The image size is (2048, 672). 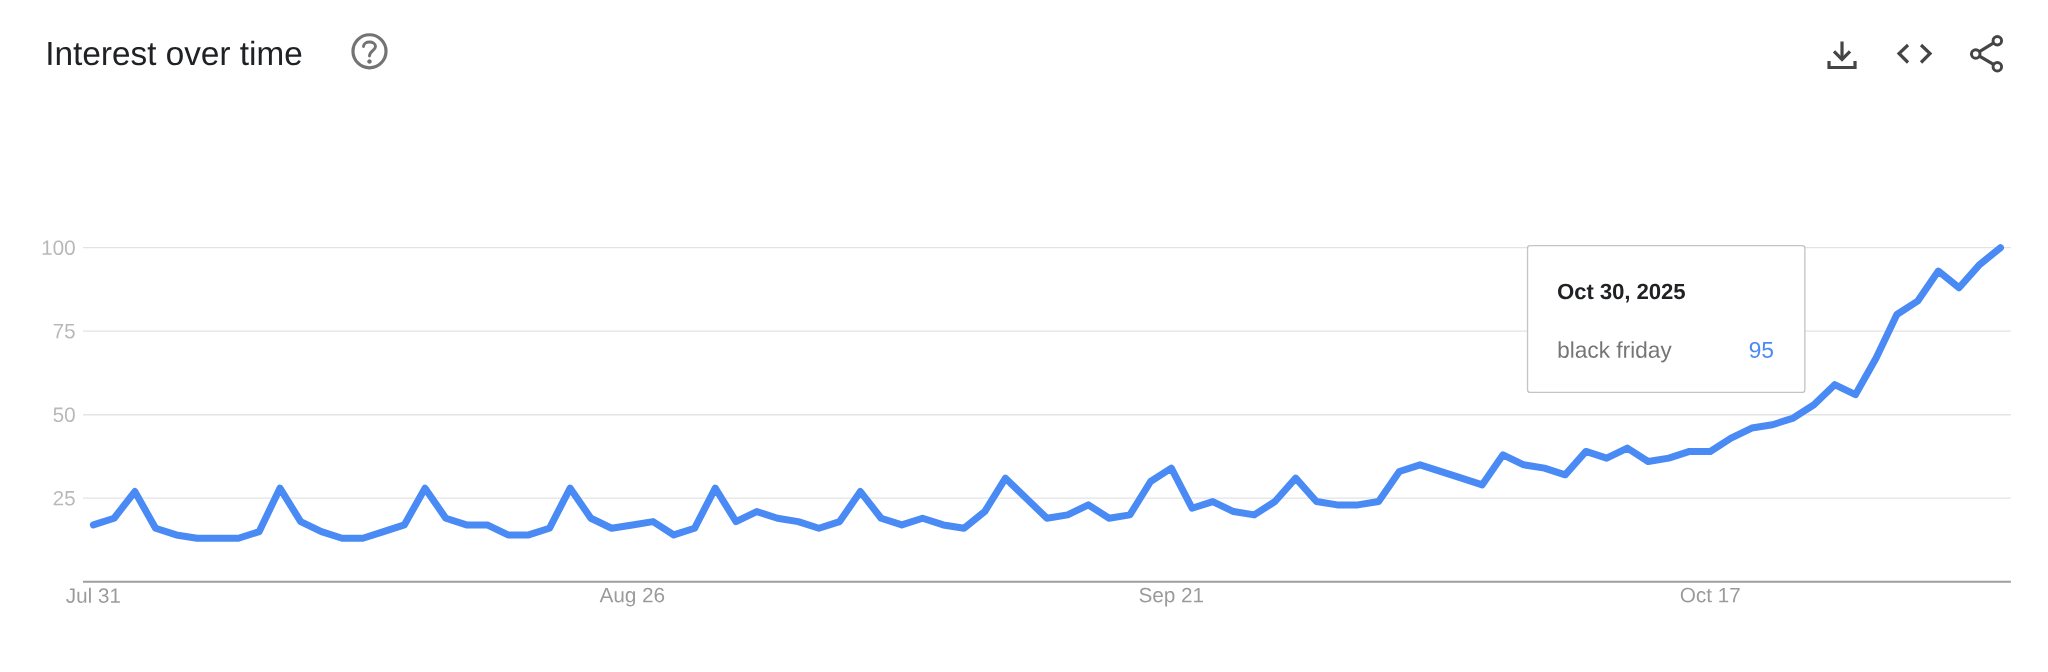 I want to click on x-tick-label: Oct 17, so click(x=1710, y=595).